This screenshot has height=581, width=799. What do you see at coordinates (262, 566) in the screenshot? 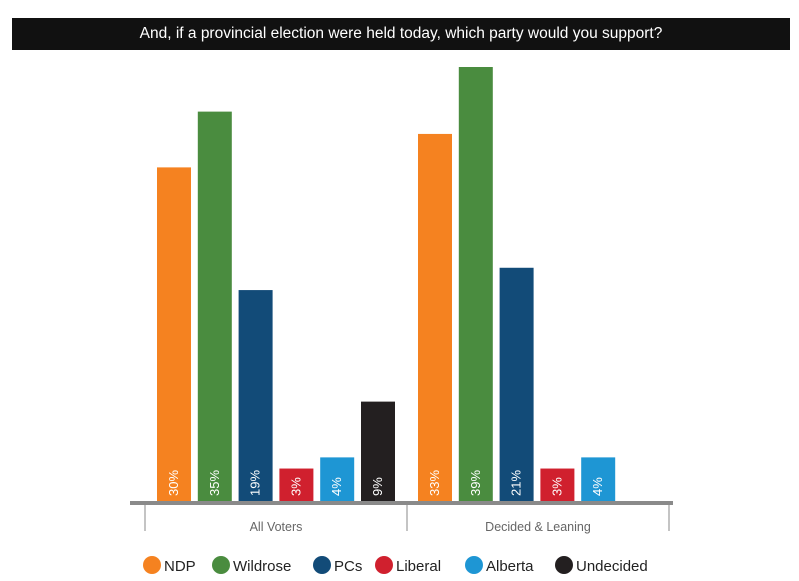
I see `legend-label: Wildrose` at bounding box center [262, 566].